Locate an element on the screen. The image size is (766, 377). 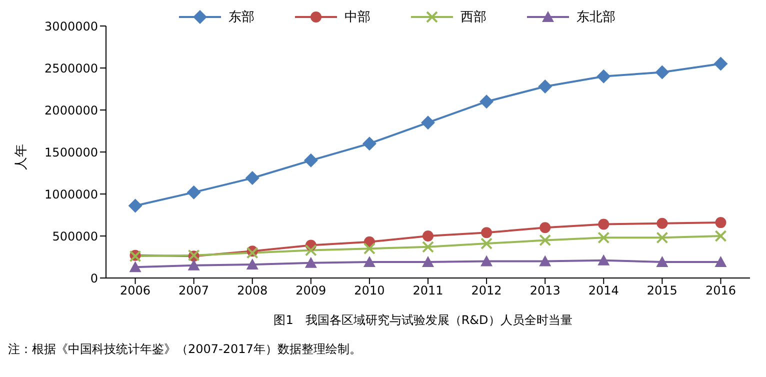
x-tick-label: 2008 is located at coordinates (252, 291).